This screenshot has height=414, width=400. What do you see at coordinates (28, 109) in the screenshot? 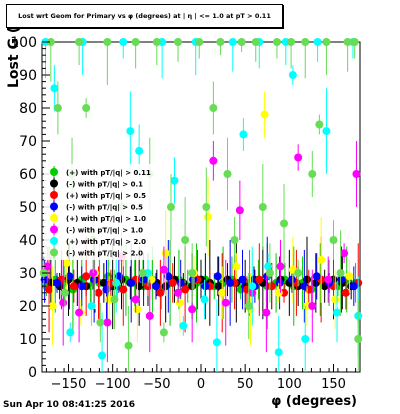
I see `y-tick-label: 80` at bounding box center [28, 109].